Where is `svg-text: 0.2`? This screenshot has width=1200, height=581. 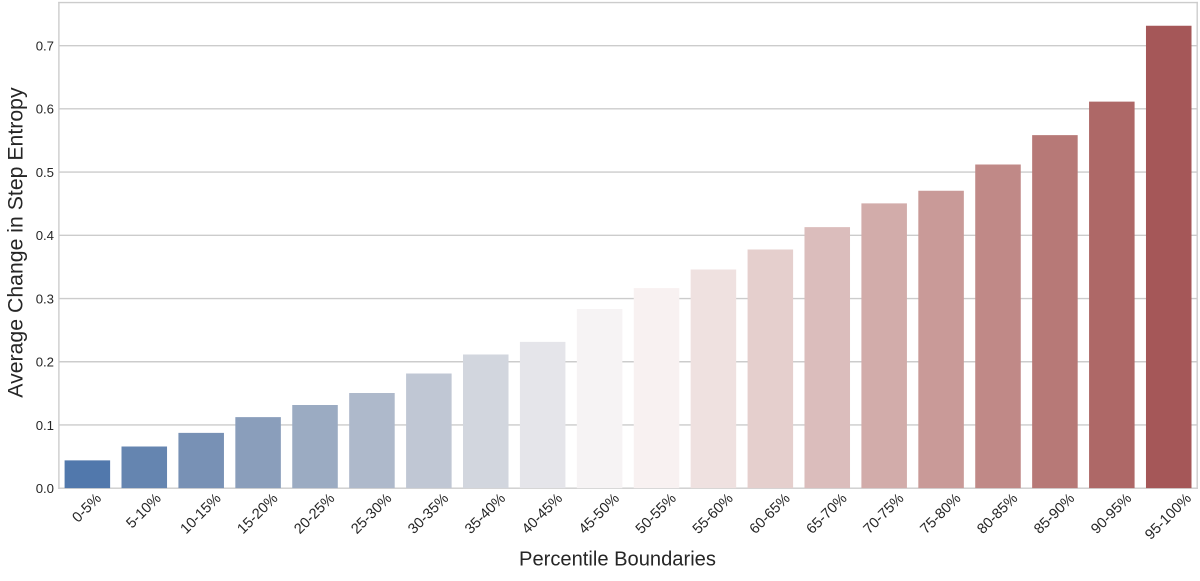 svg-text: 0.2 is located at coordinates (45, 362).